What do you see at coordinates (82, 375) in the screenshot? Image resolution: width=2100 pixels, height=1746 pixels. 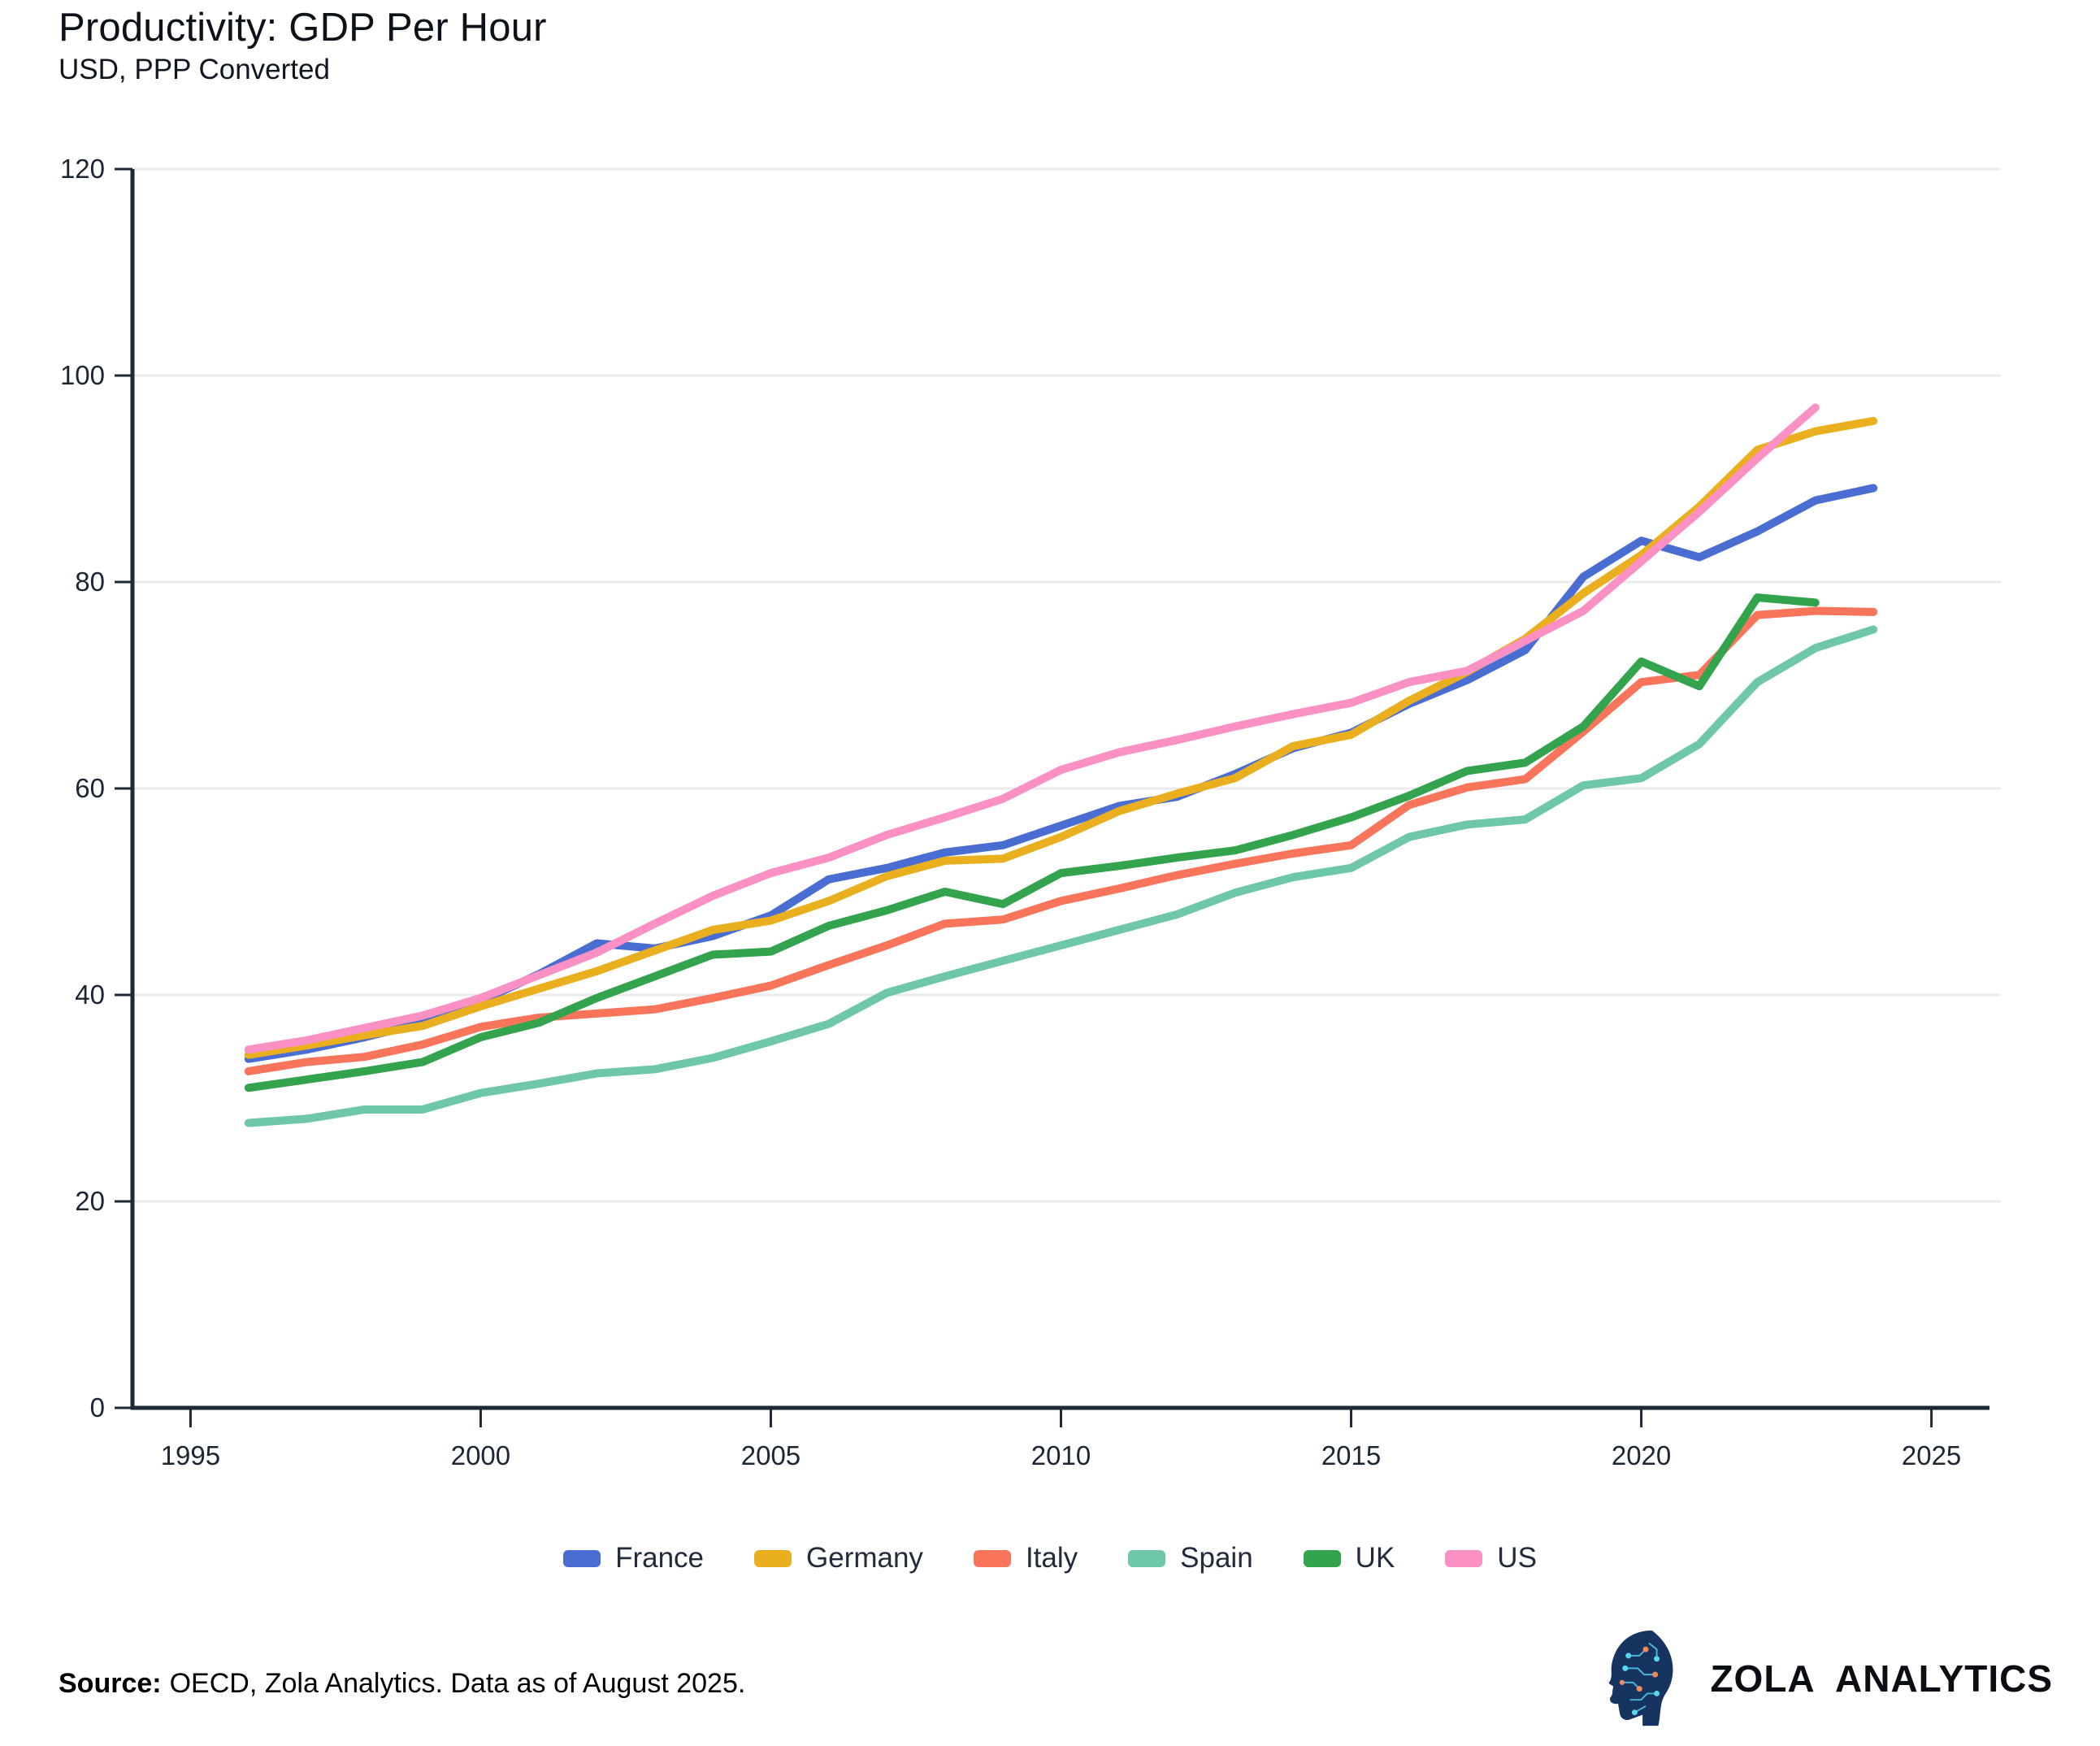 I see `y-tick-label: 100` at bounding box center [82, 375].